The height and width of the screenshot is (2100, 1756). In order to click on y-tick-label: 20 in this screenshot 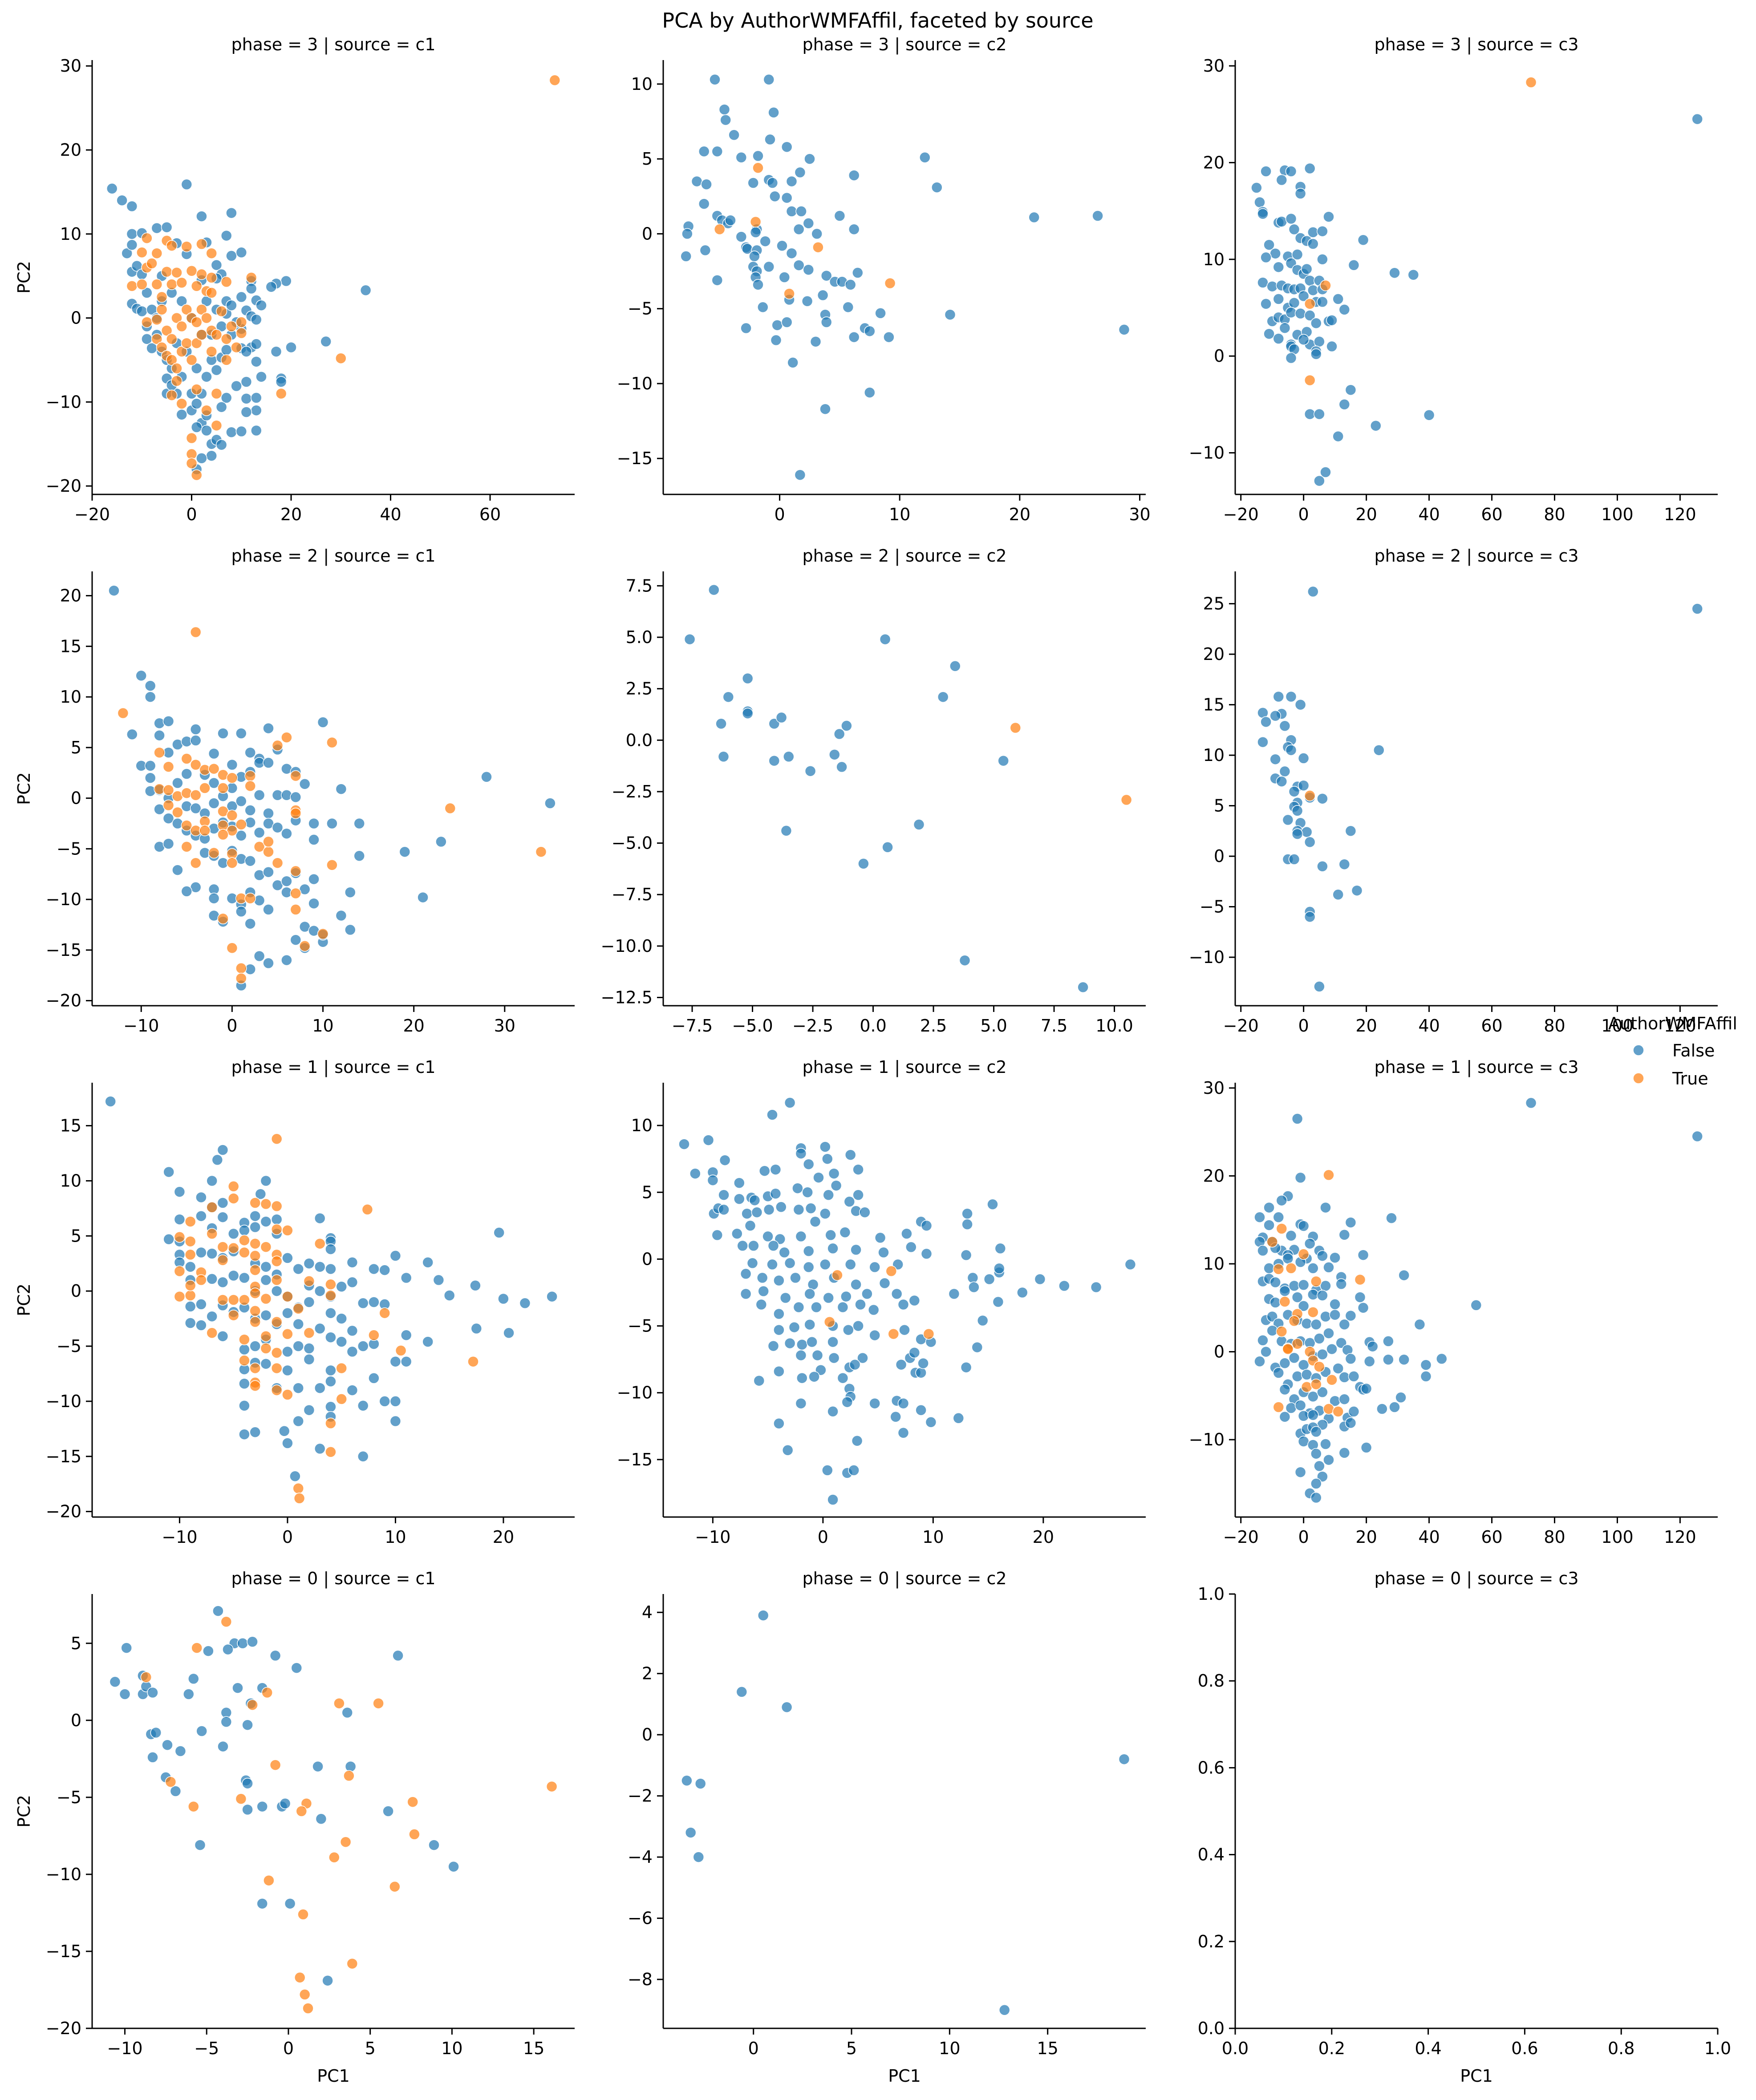, I will do `click(70, 150)`.